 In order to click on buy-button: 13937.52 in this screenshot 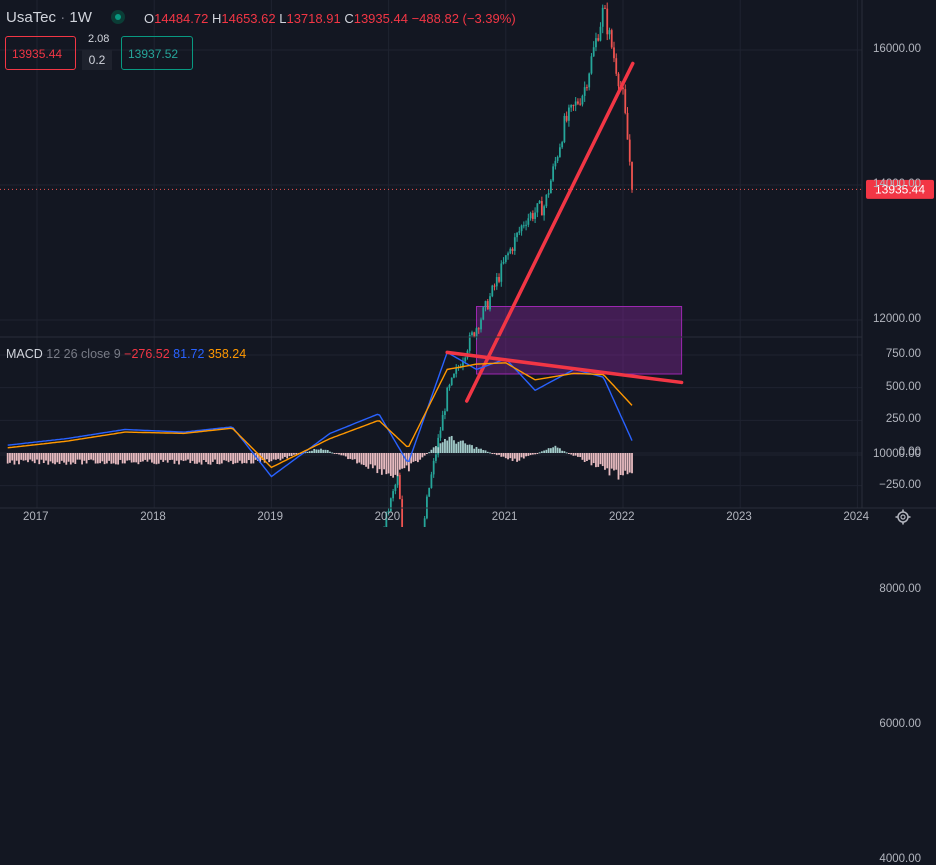, I will do `click(157, 53)`.